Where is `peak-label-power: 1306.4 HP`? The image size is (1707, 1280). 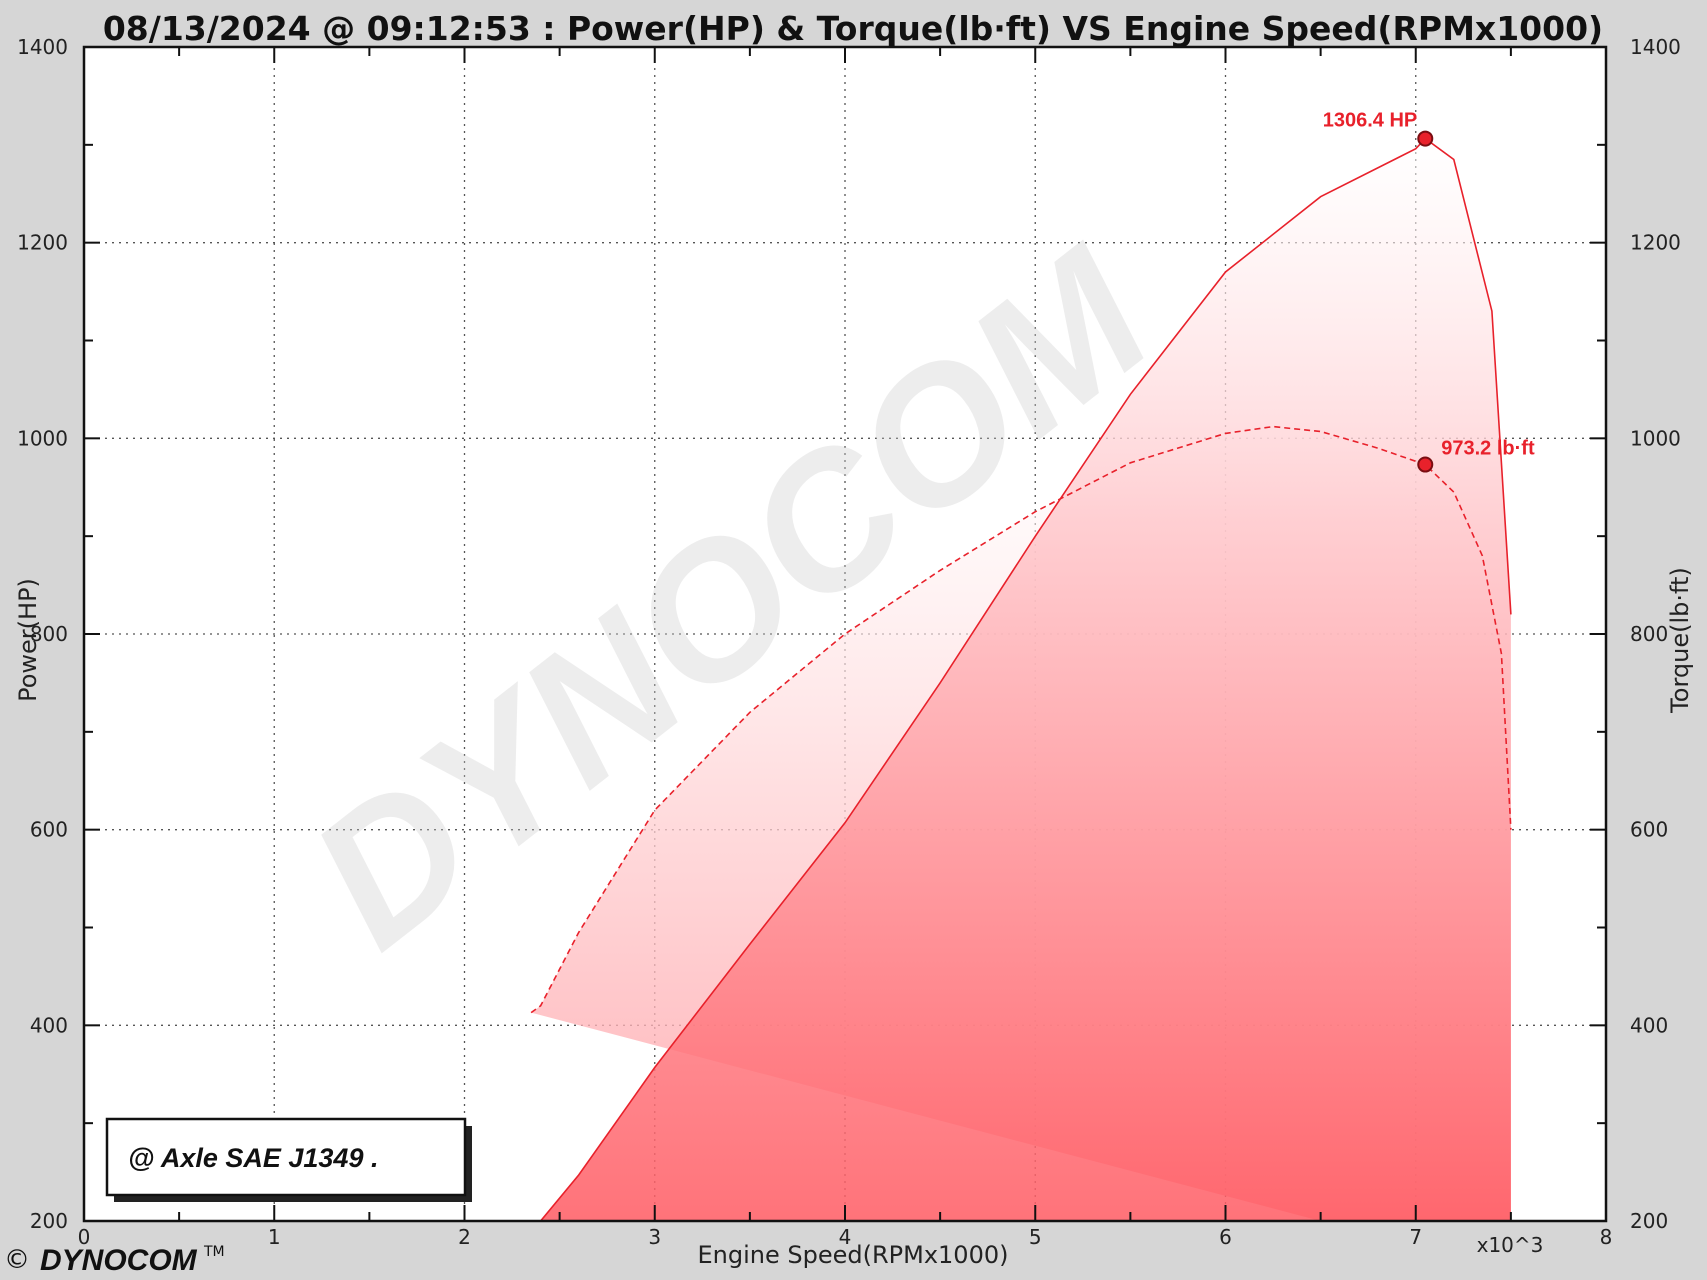
peak-label-power: 1306.4 HP is located at coordinates (1370, 121).